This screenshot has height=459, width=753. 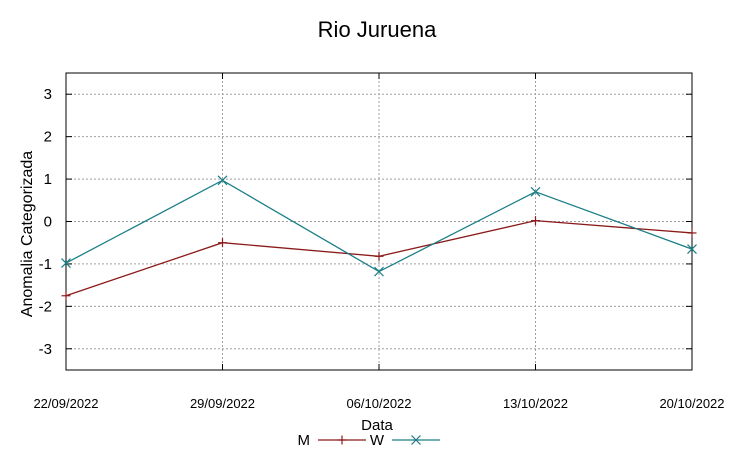 What do you see at coordinates (65, 403) in the screenshot?
I see `x-tick-label: 22/09/2022` at bounding box center [65, 403].